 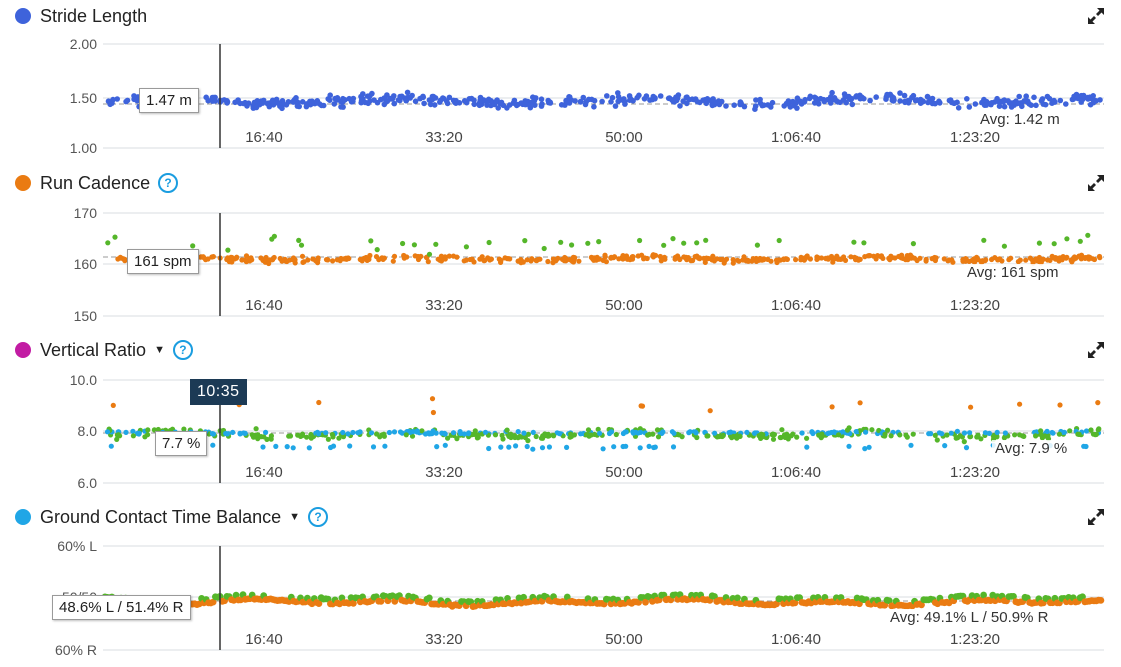 I want to click on y-tick-label: 60% R, so click(x=76, y=650).